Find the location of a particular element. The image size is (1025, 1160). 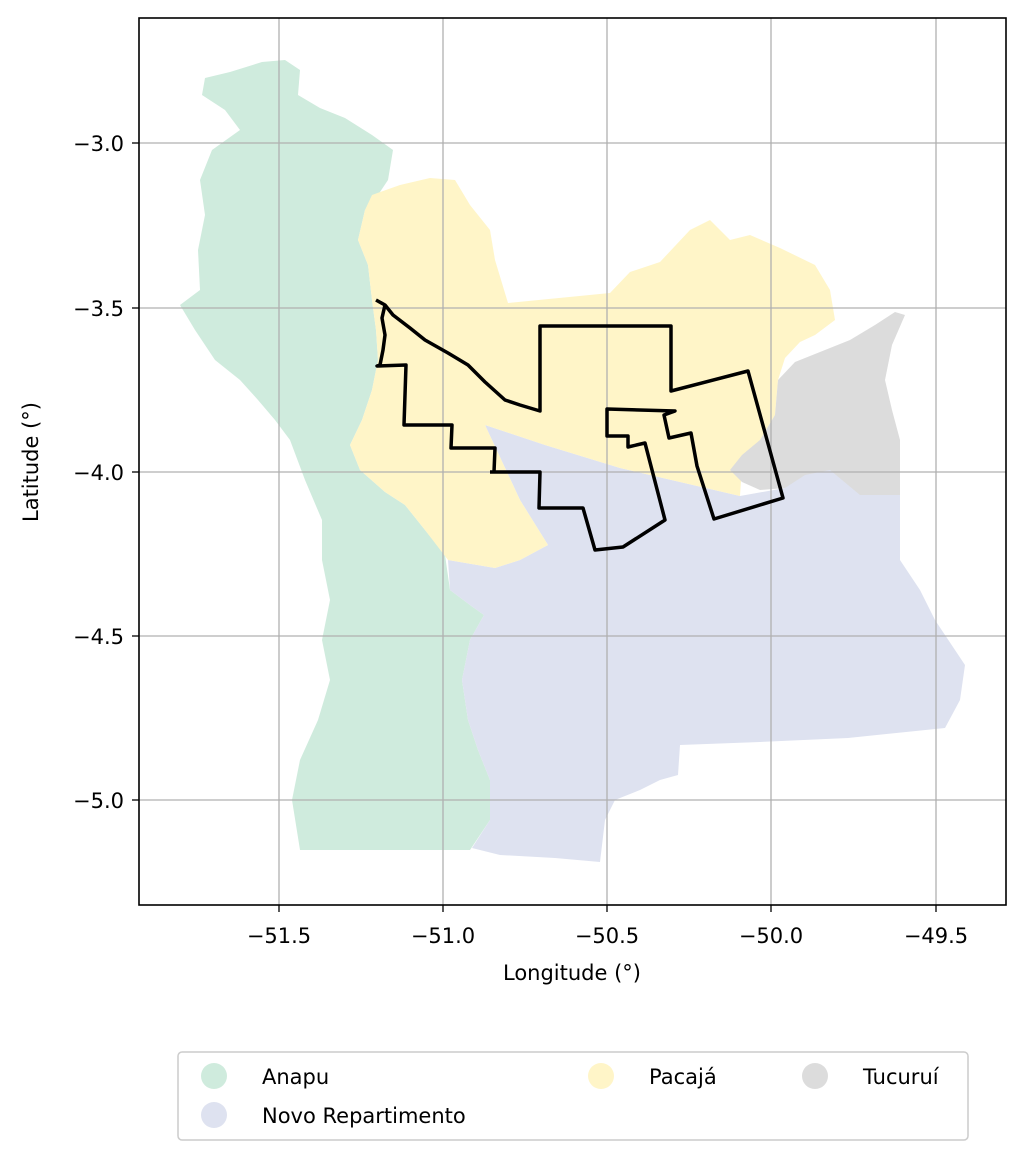

legend-label-pacaja: Pacajá is located at coordinates (683, 1077).